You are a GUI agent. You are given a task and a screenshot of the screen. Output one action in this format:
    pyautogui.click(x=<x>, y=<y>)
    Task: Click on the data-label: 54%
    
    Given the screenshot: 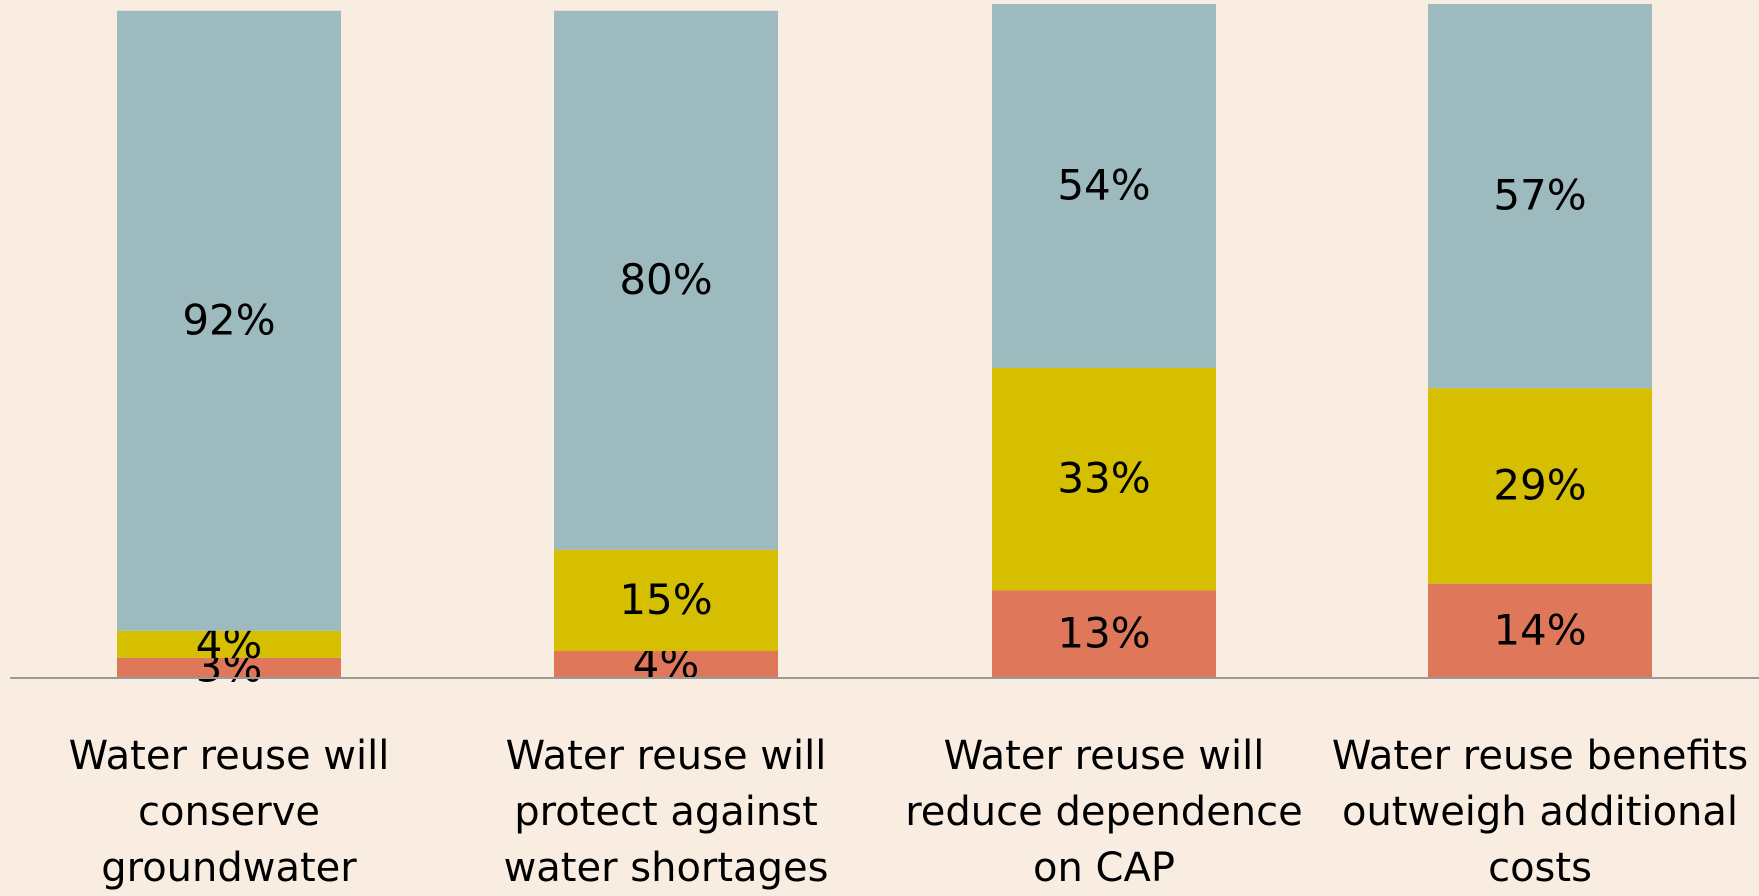 What is the action you would take?
    pyautogui.click(x=1103, y=184)
    